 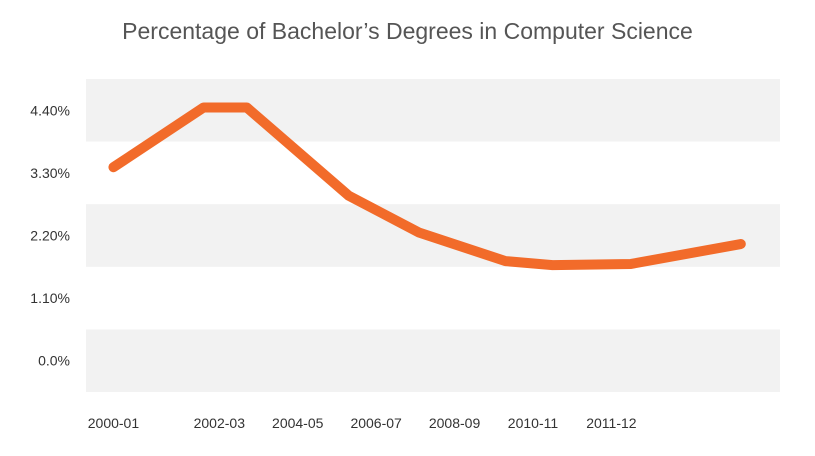 I want to click on y-tick-label: 3.30%, so click(x=50, y=173).